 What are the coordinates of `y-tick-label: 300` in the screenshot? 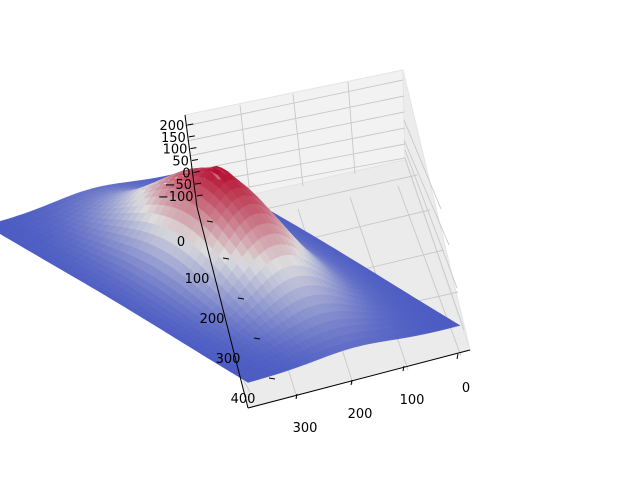 It's located at (228, 359).